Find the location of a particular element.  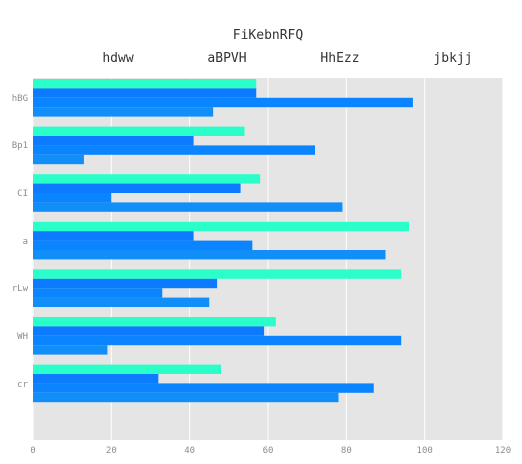

bar-jbkjj-ci is located at coordinates (188, 207).